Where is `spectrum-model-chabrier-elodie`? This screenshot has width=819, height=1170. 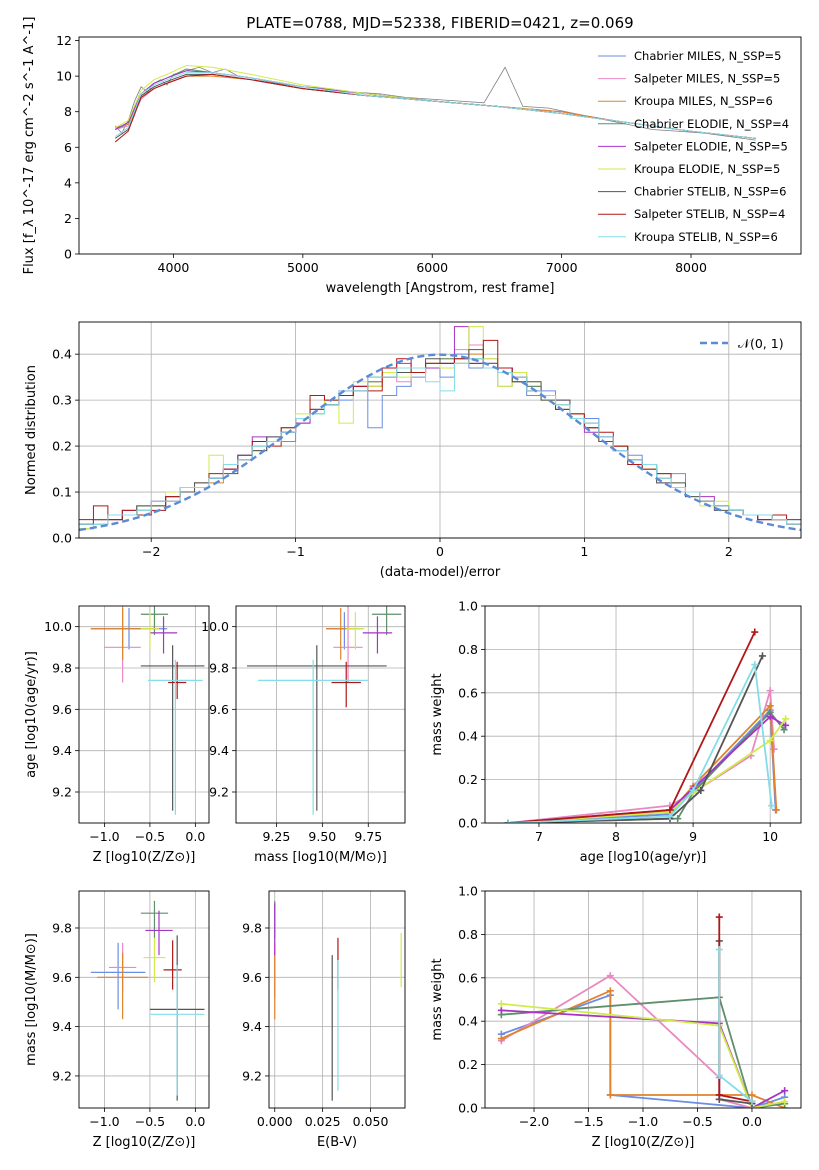 spectrum-model-chabrier-elodie is located at coordinates (325, 99).